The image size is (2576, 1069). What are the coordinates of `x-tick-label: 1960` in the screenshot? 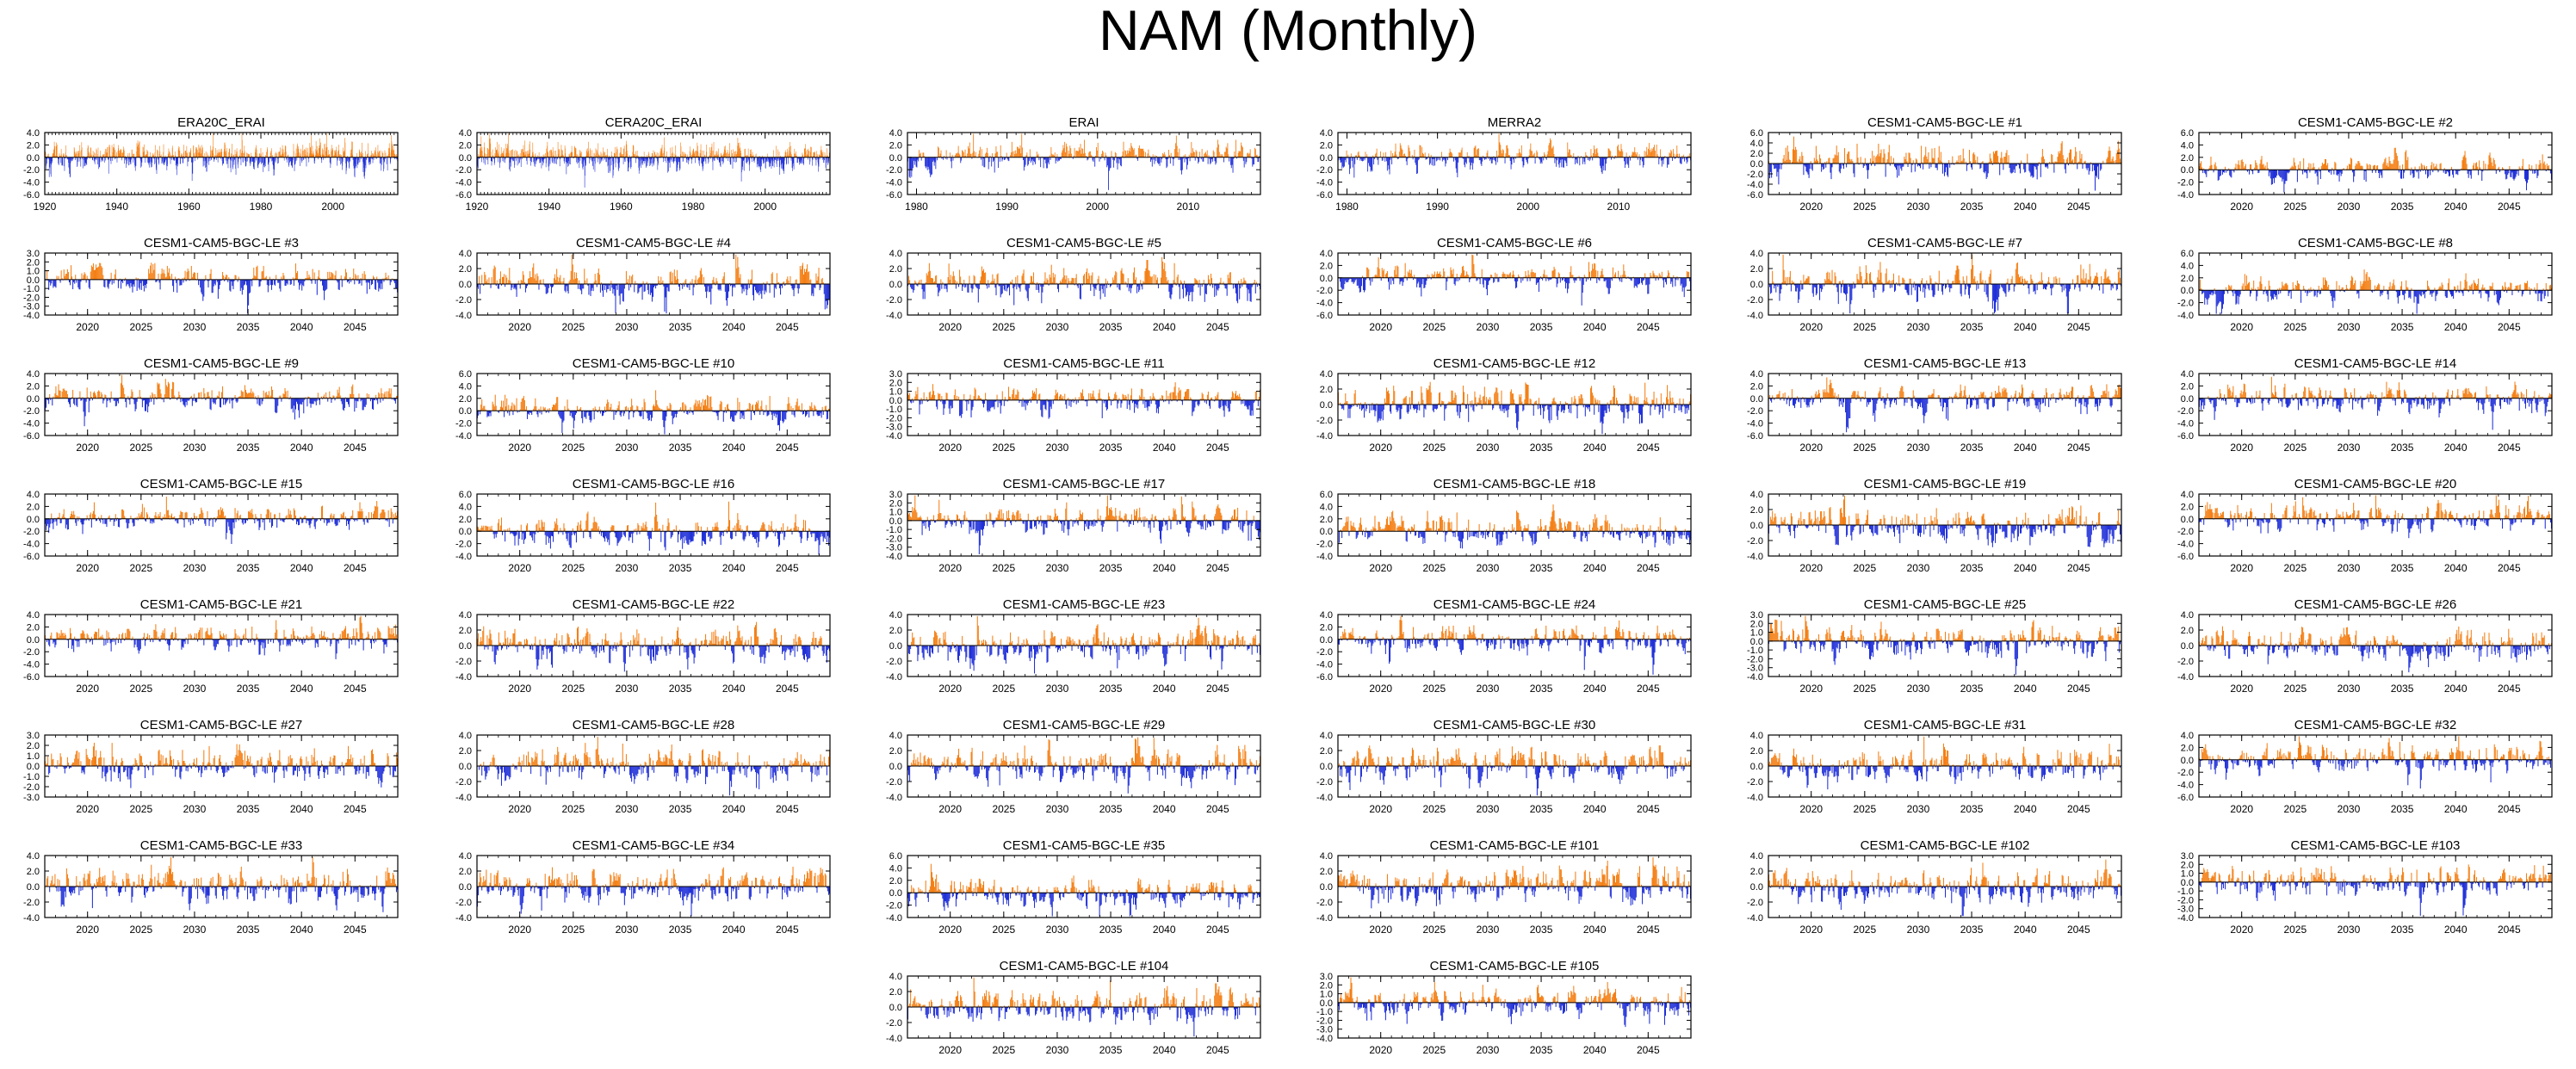 It's located at (622, 207).